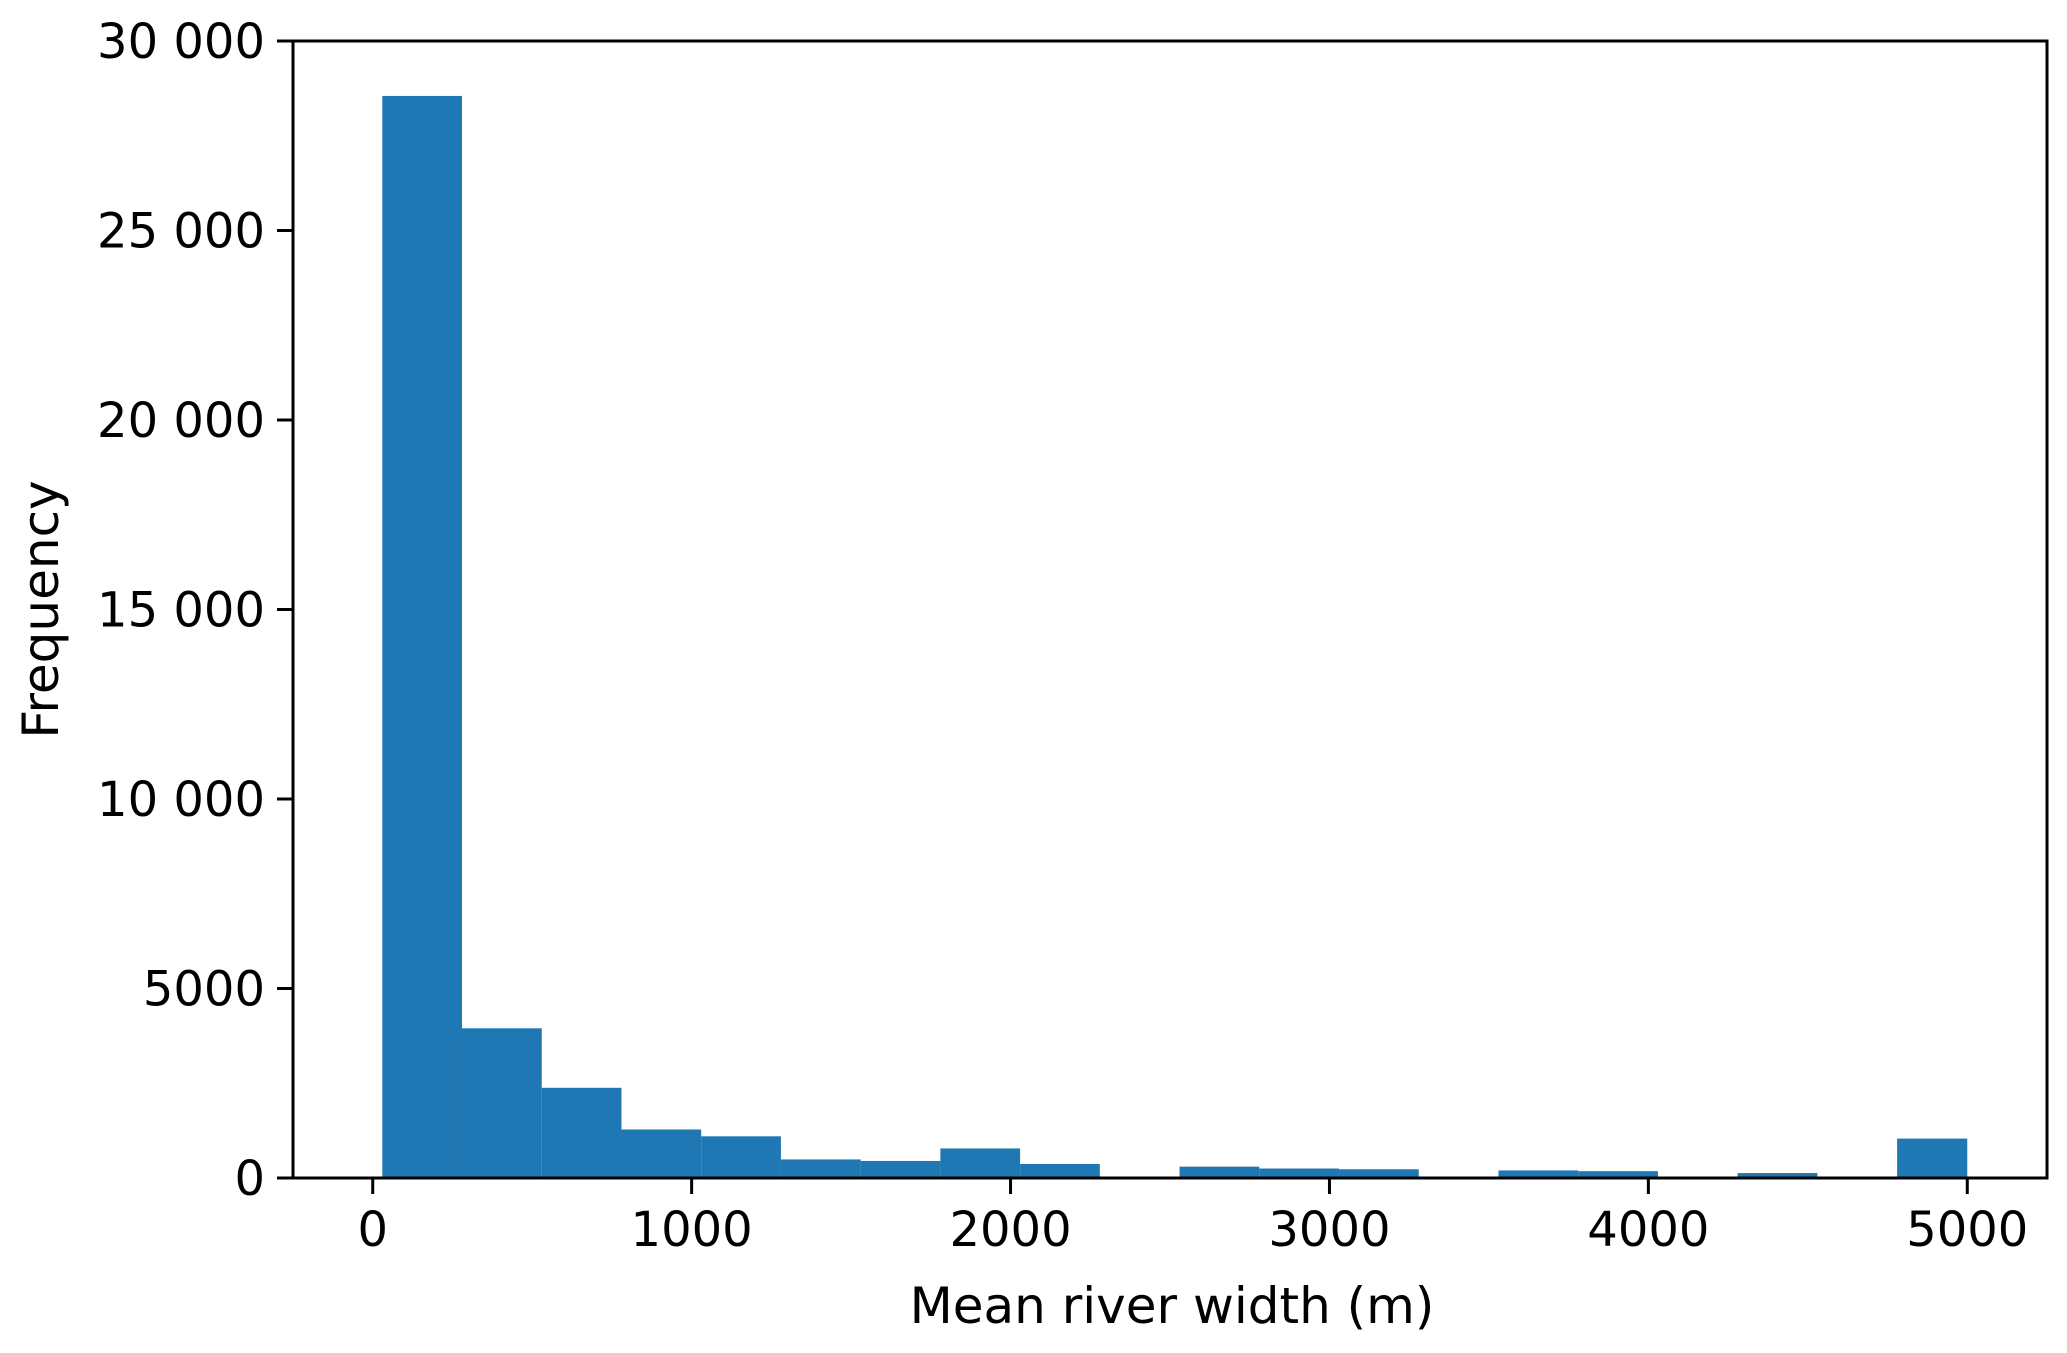 The height and width of the screenshot is (1353, 2067). What do you see at coordinates (181, 42) in the screenshot?
I see `y-tick-label: 30 000` at bounding box center [181, 42].